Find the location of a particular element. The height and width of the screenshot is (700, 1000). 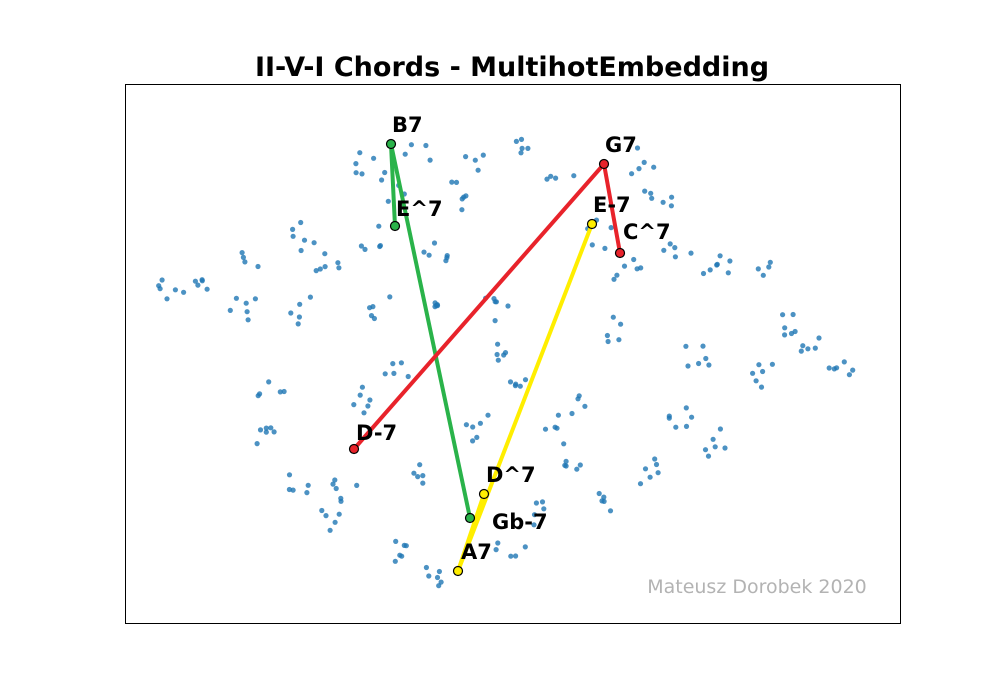

chord-label: C^7 is located at coordinates (647, 232).